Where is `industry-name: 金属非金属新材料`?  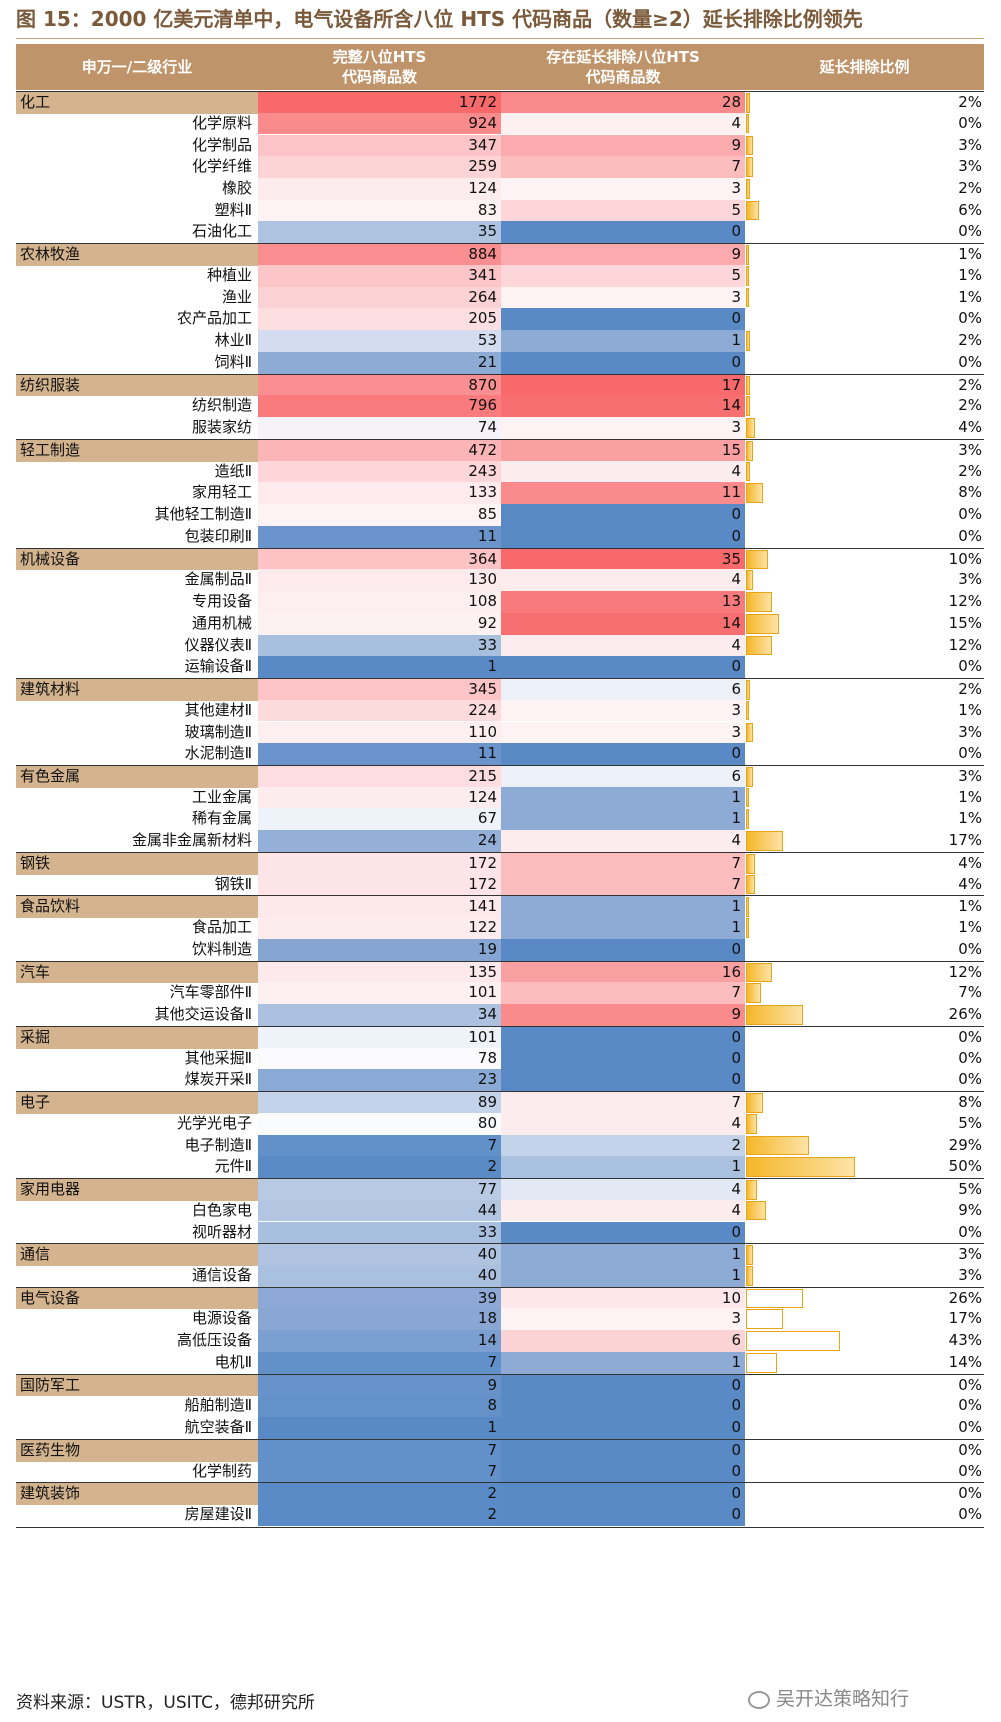
industry-name: 金属非金属新材料 is located at coordinates (191, 840).